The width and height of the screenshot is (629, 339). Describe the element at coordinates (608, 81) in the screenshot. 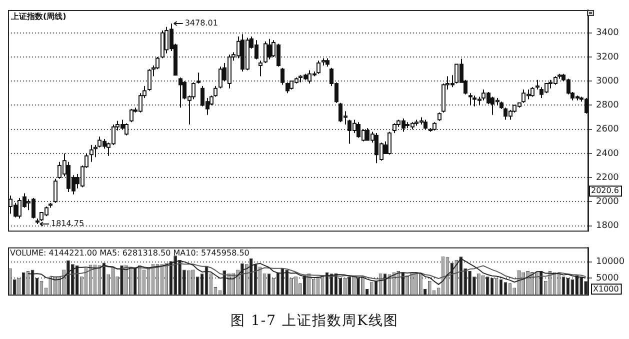

I see `y-tick-label: 3000` at that location.